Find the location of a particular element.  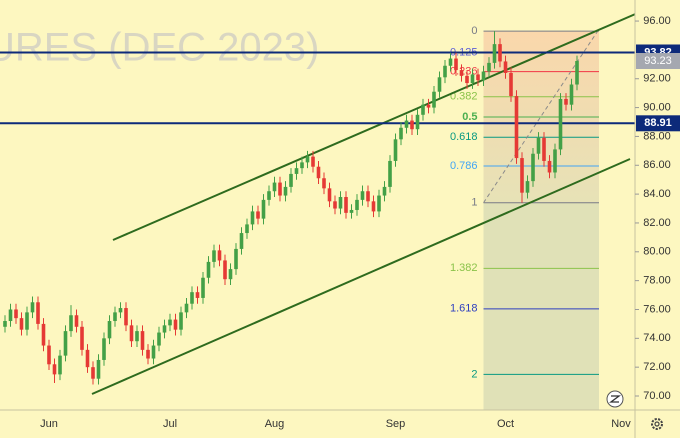

fib-level-label: 2 is located at coordinates (474, 374).